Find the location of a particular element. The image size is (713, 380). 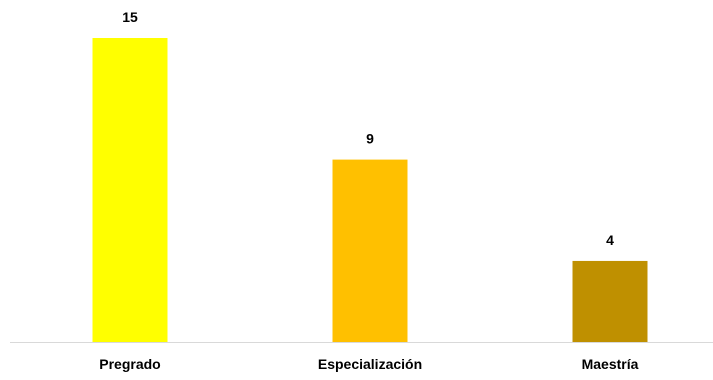

category-labels-layer: Pregrado Especialización Maestría is located at coordinates (368, 364).